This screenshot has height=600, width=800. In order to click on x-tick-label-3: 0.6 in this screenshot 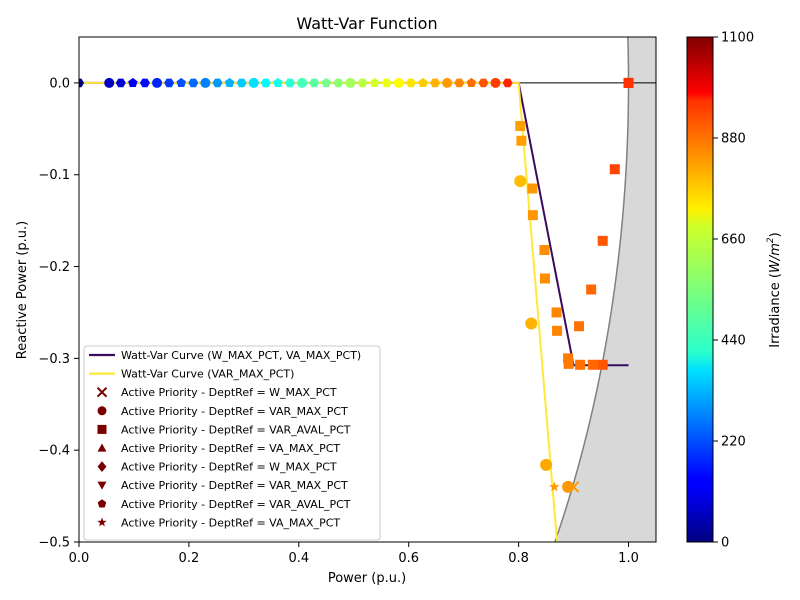, I will do `click(408, 558)`.